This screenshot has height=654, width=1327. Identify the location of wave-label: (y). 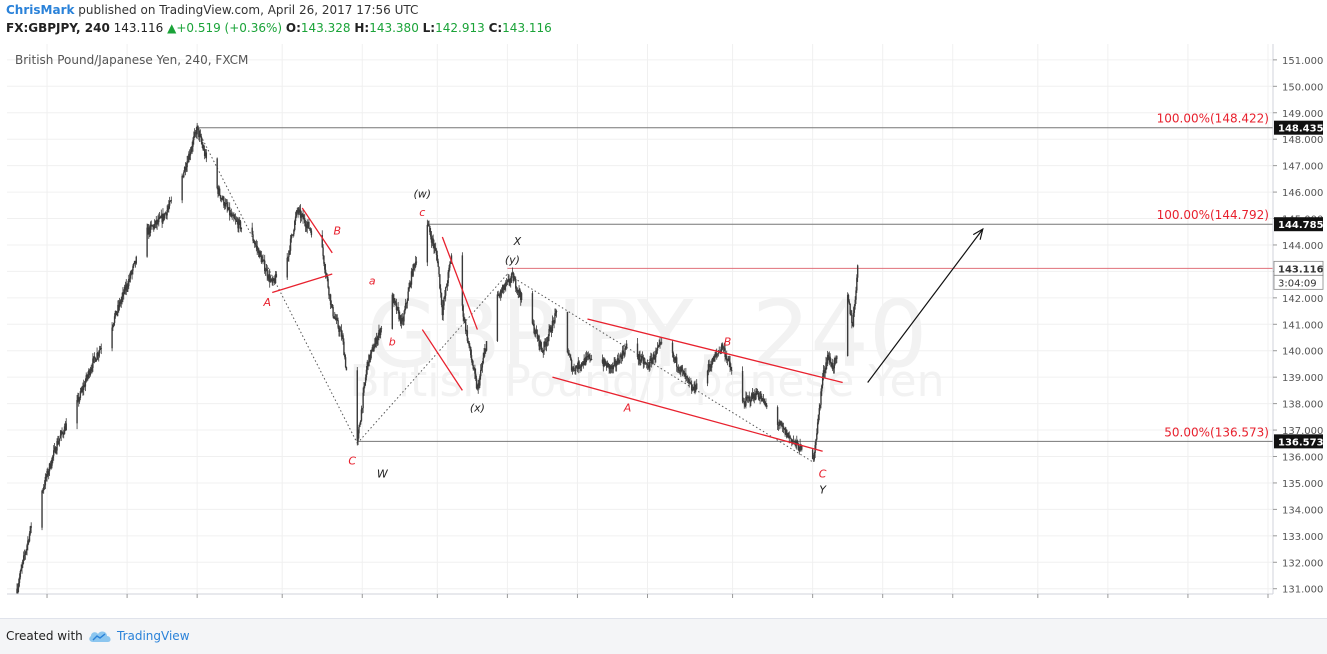
(512, 259).